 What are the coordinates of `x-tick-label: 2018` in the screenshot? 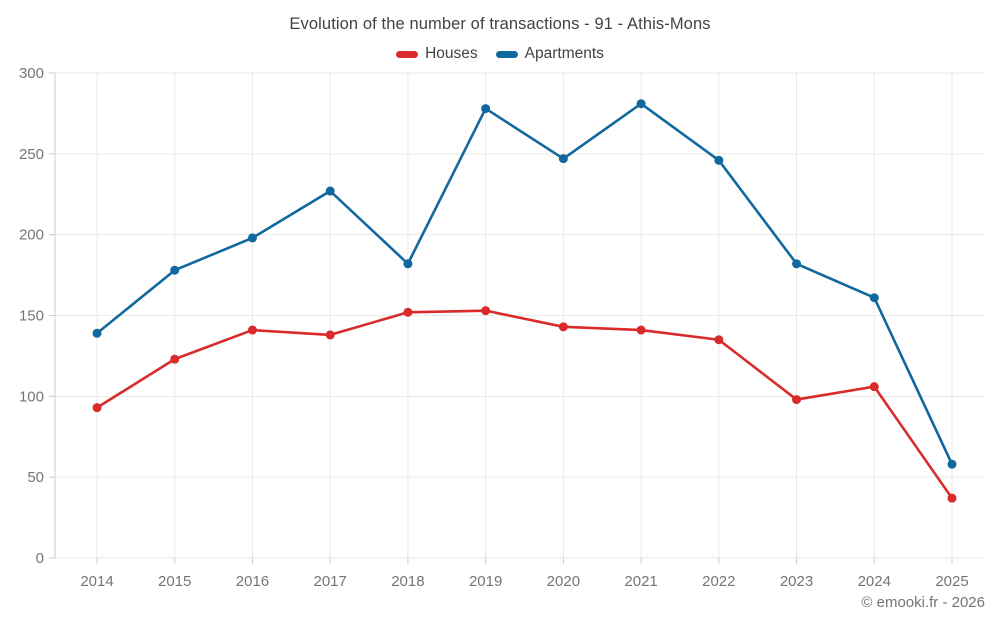 It's located at (407, 581).